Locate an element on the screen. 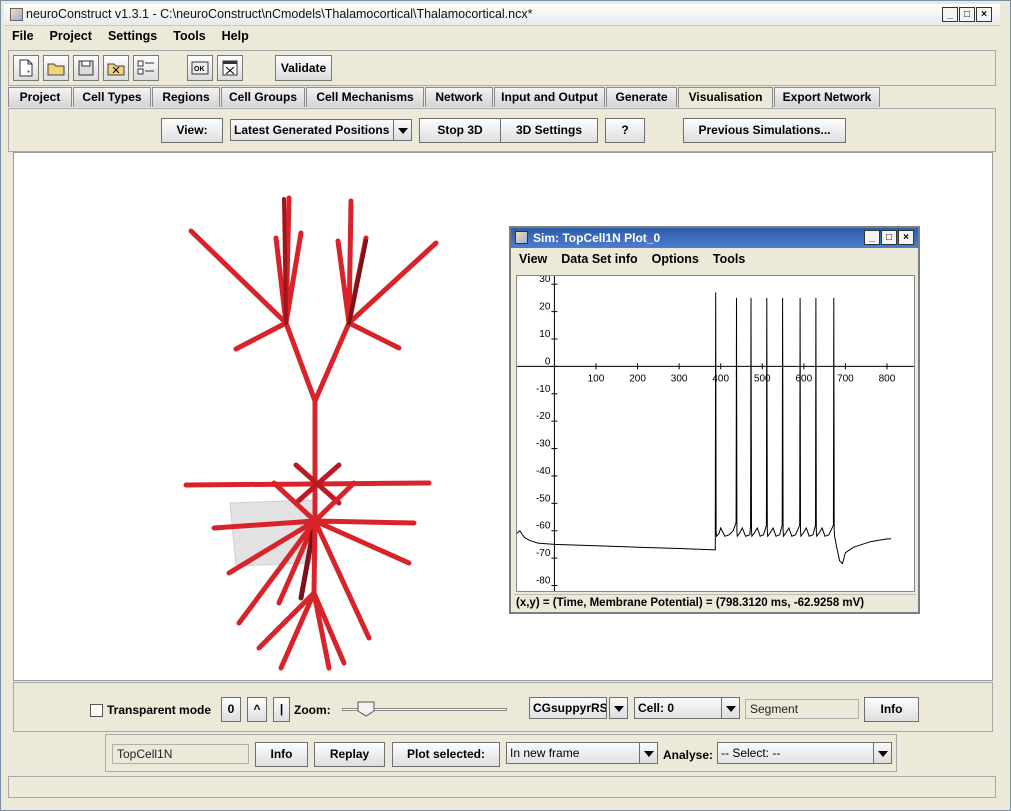 The image size is (1011, 811). x-tick-label: 500 is located at coordinates (762, 378).